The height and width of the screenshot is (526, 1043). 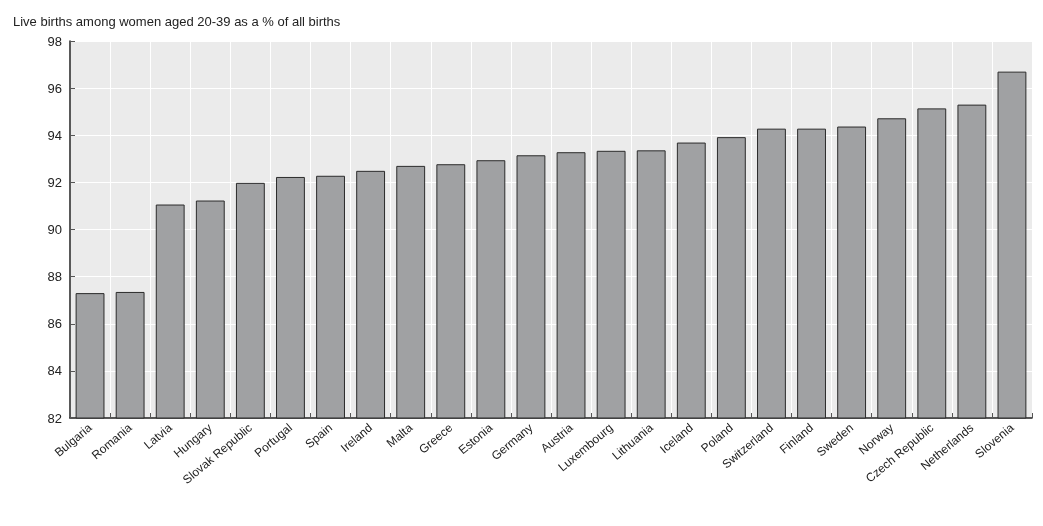 I want to click on y-tick-label: 84, so click(x=54, y=371).